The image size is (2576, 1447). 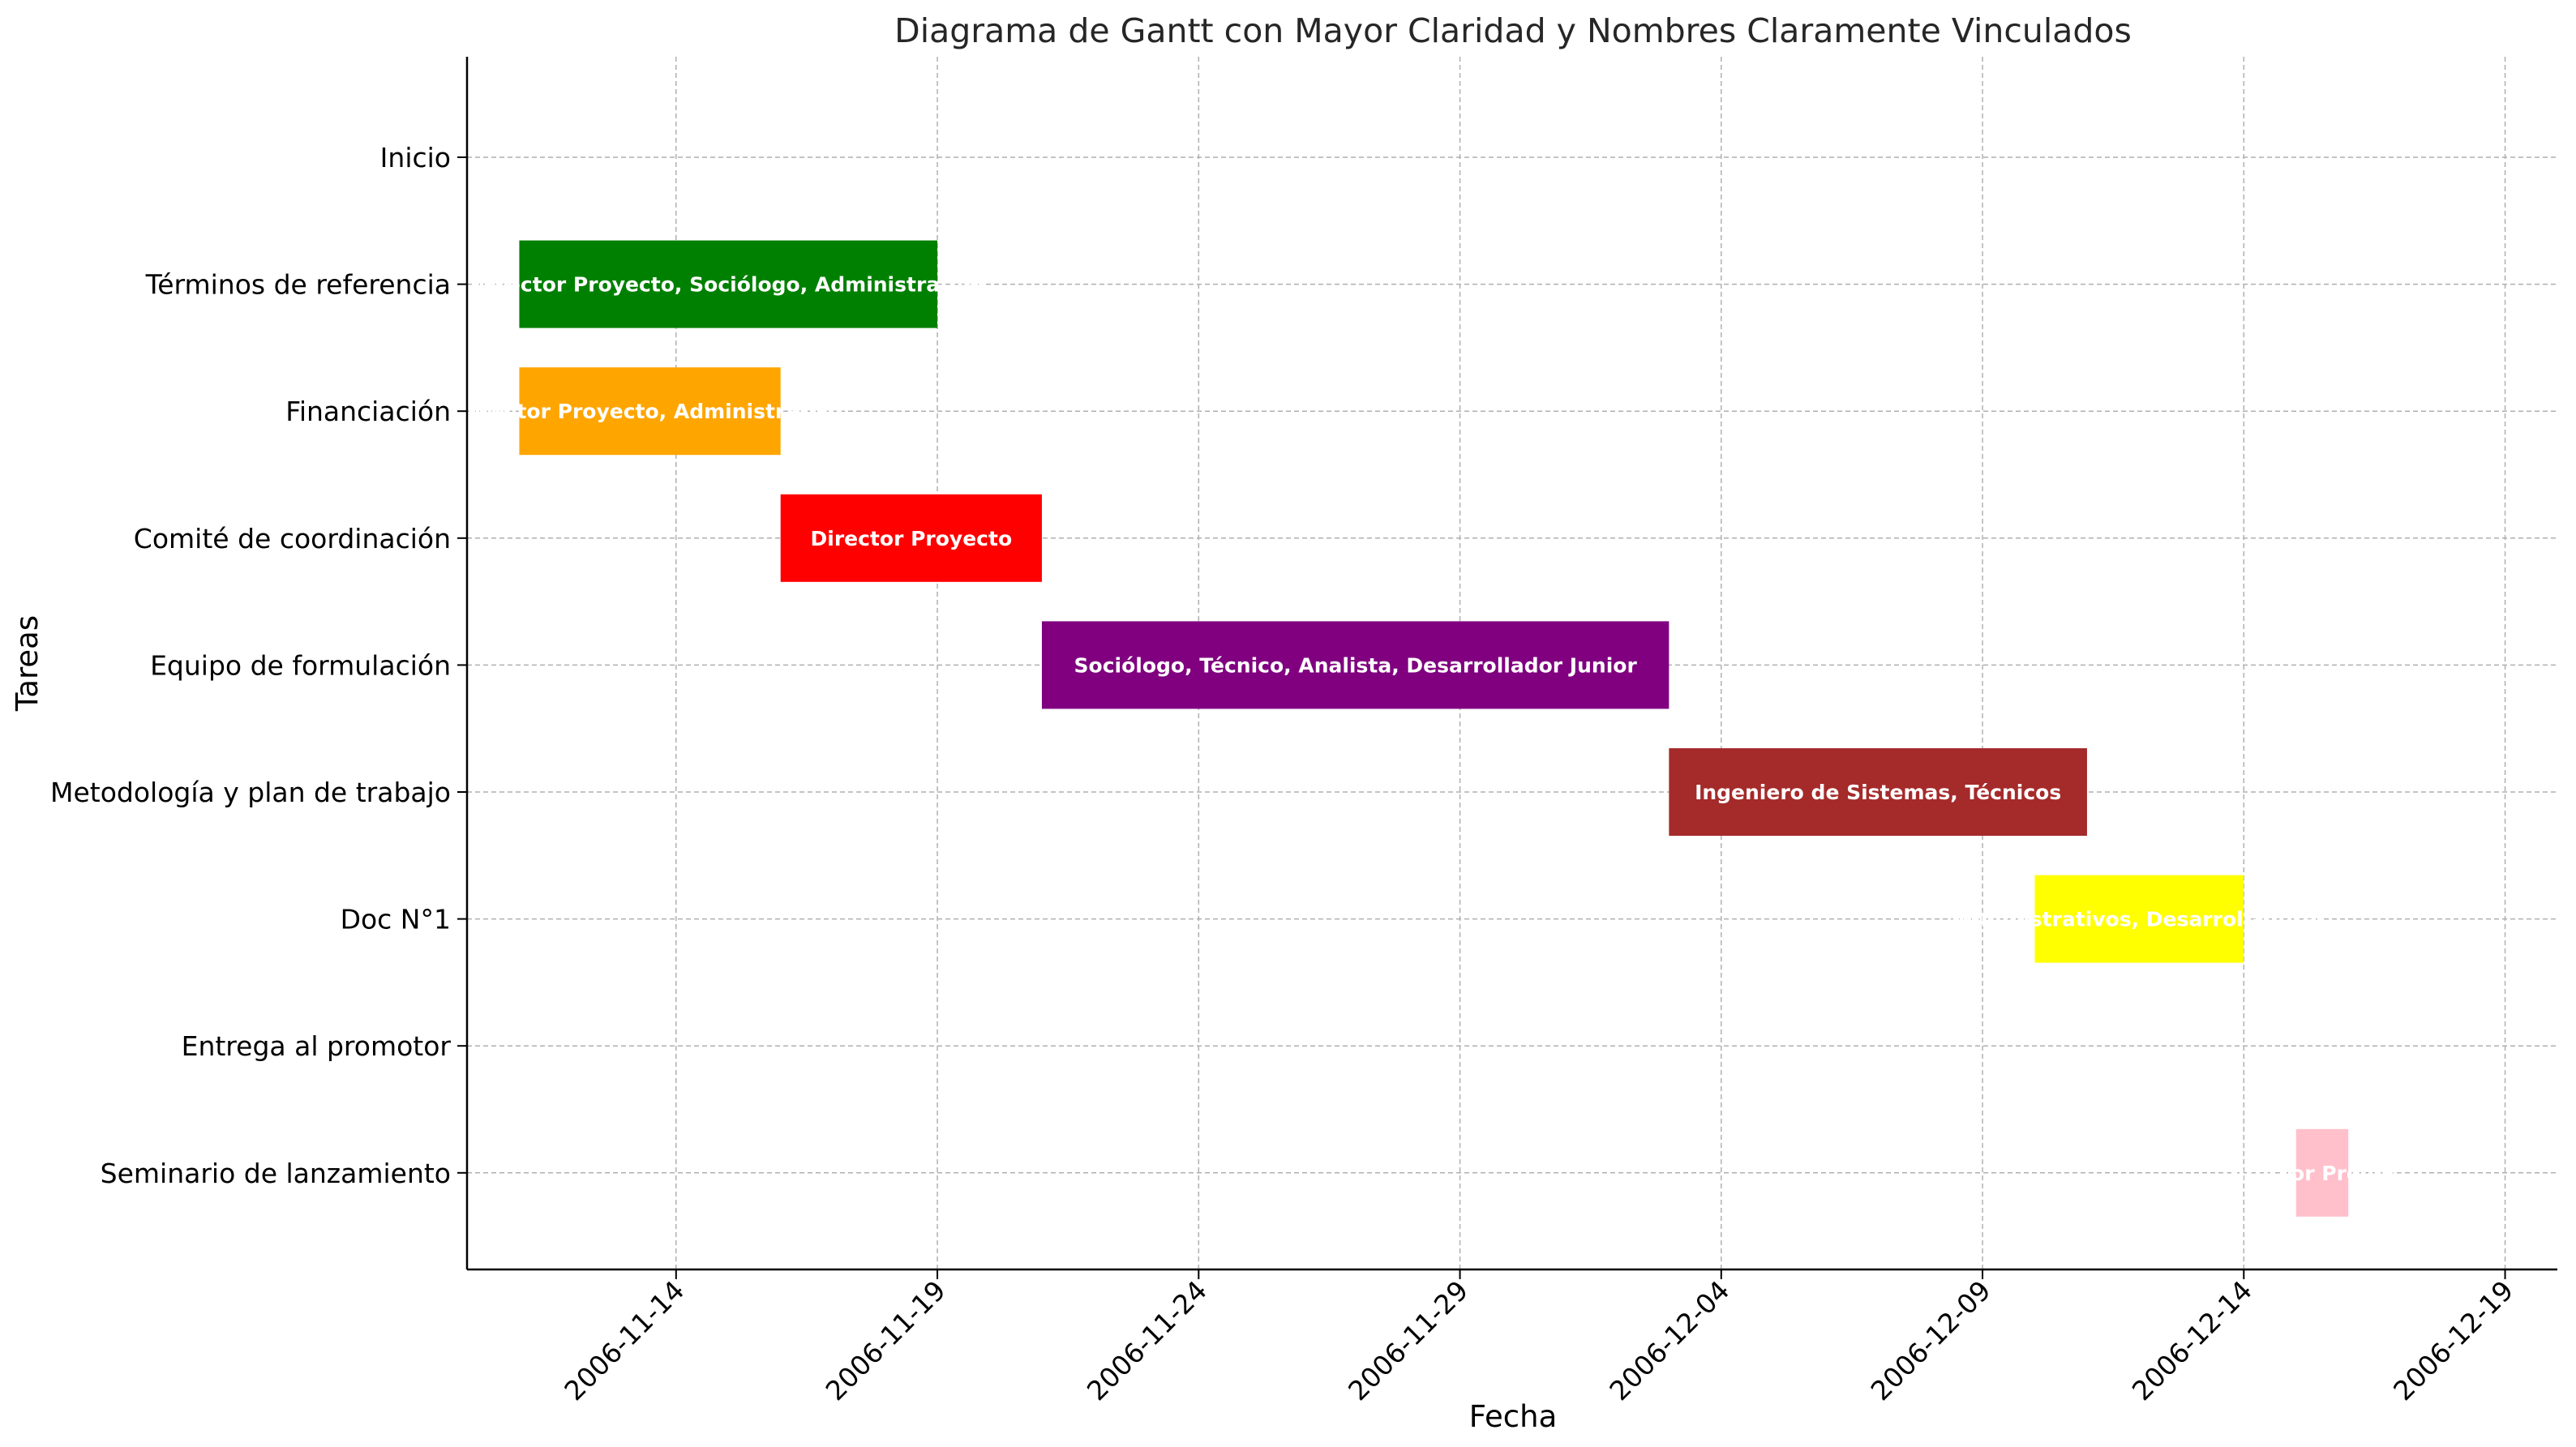 I want to click on x-tick-label: 2006-12-19, so click(x=2453, y=1340).